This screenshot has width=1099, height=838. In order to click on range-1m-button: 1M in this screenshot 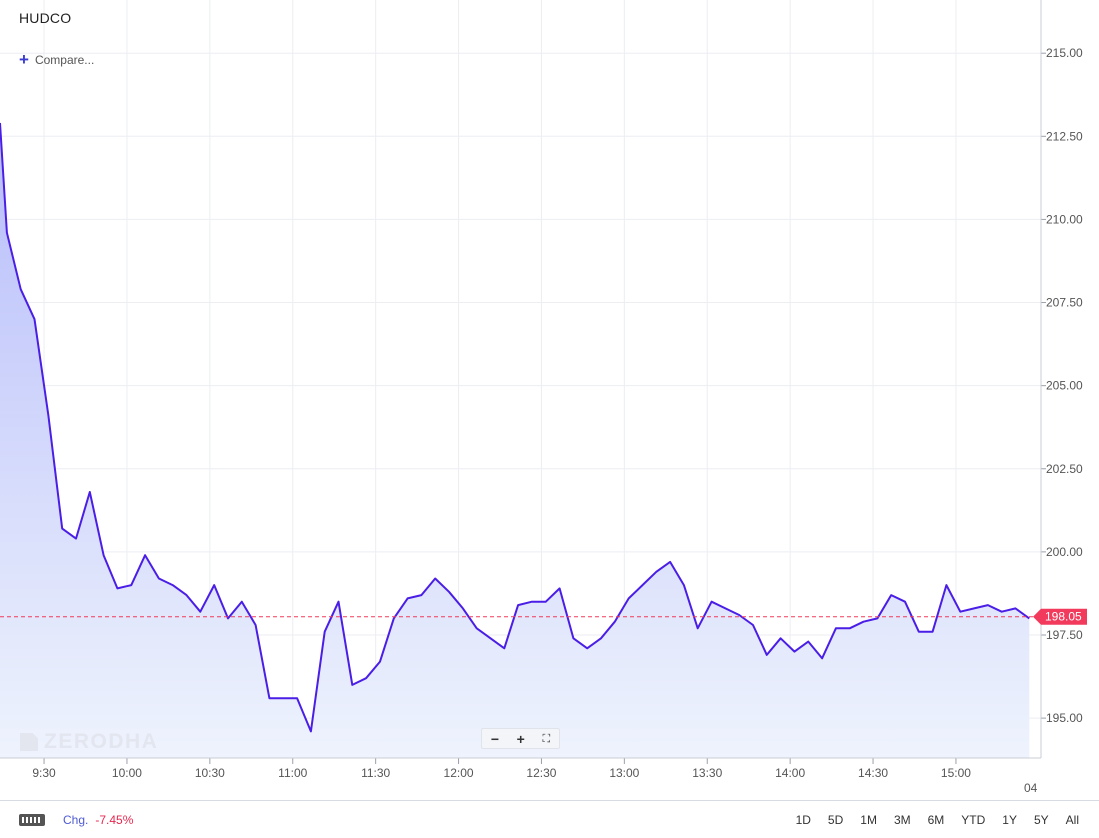, I will do `click(868, 820)`.